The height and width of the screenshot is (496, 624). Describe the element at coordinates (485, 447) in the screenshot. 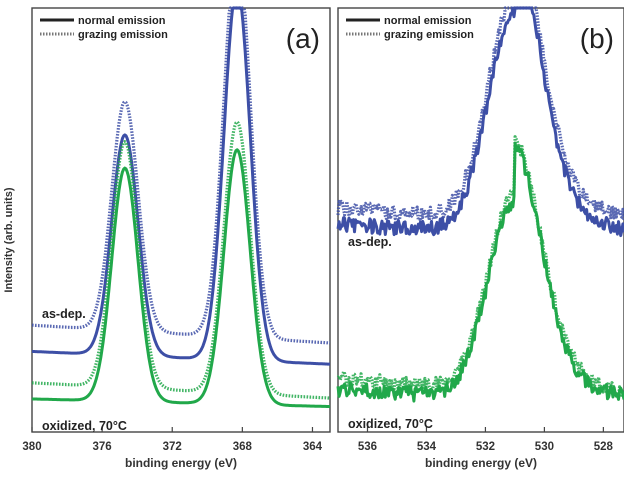

I see `x-tick-label: 532` at that location.